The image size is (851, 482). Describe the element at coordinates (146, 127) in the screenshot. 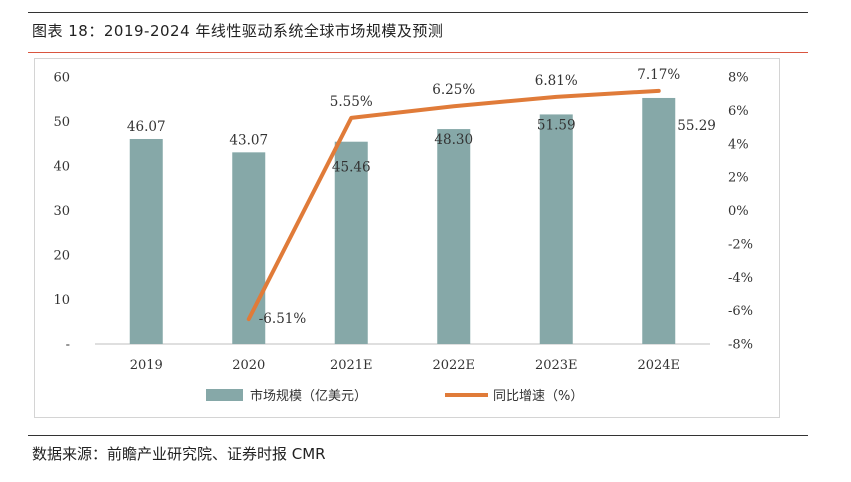

I see `bar-label: 46.07` at that location.